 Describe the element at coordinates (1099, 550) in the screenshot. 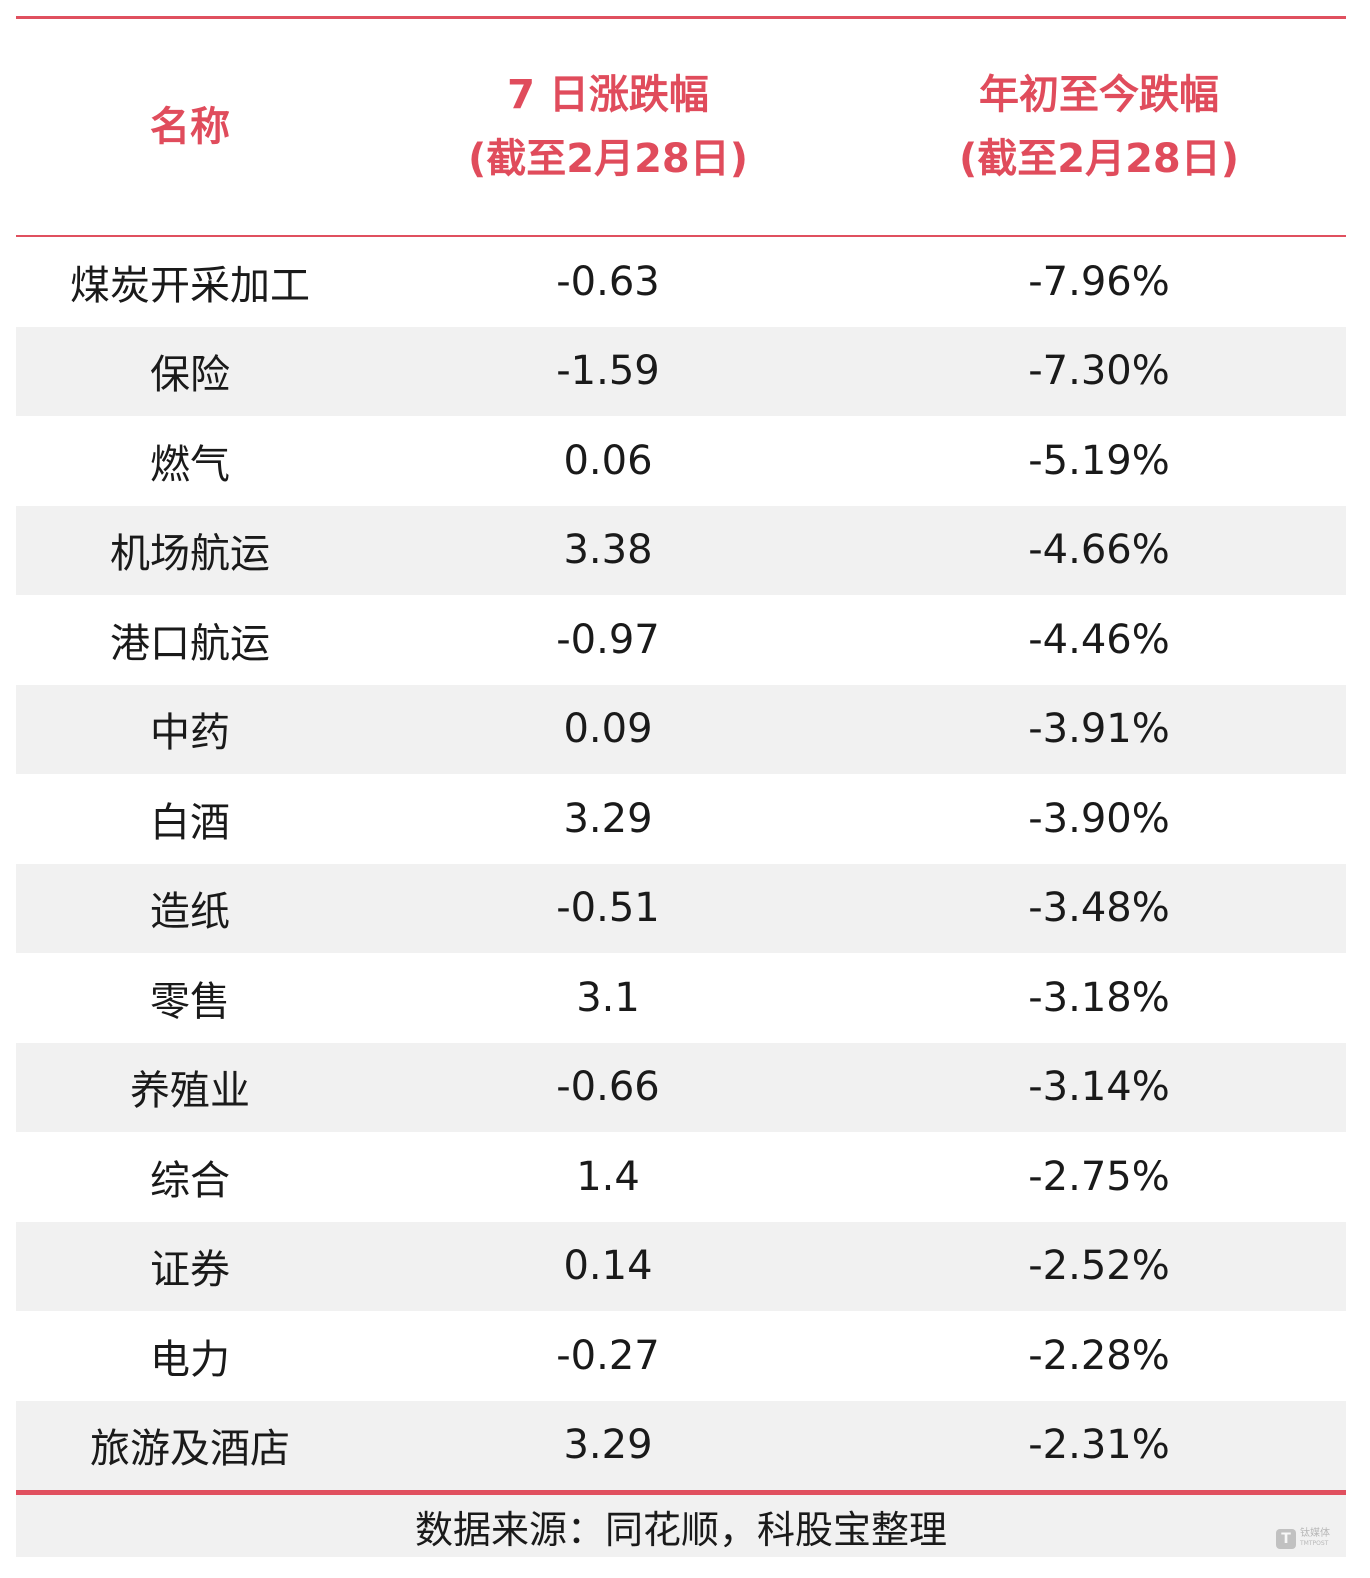

I see `row-ytd-change-cell: -4.66%` at that location.